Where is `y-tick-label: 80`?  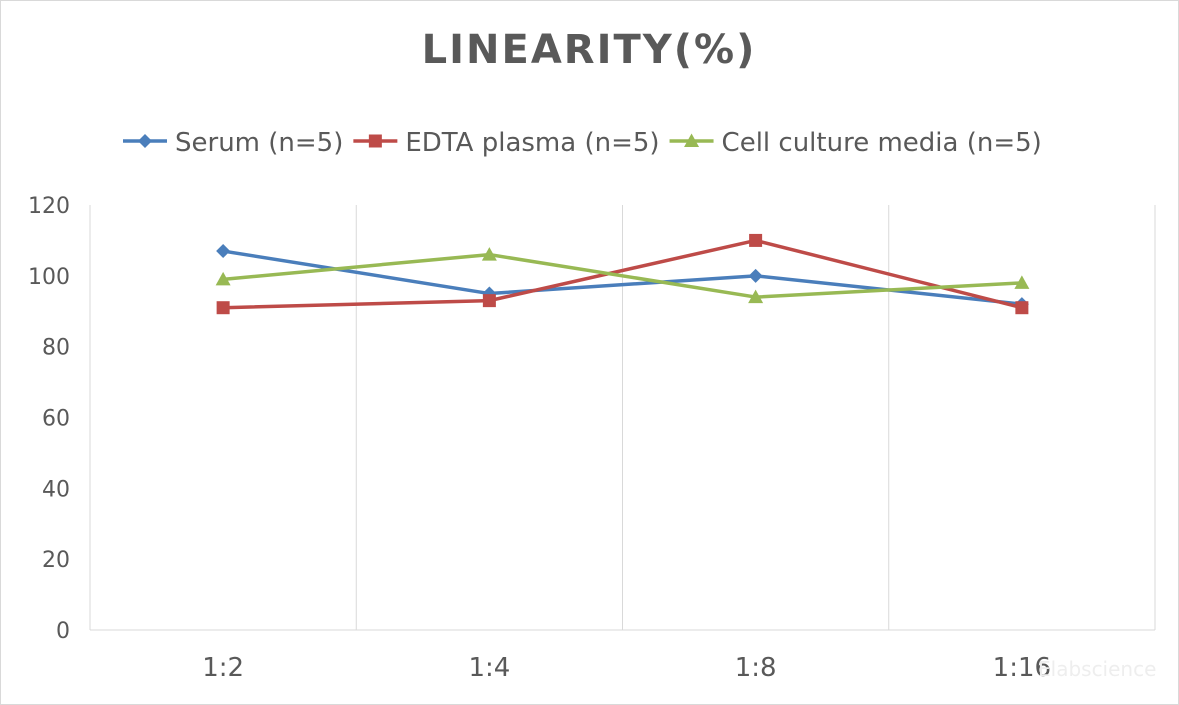 y-tick-label: 80 is located at coordinates (56, 348).